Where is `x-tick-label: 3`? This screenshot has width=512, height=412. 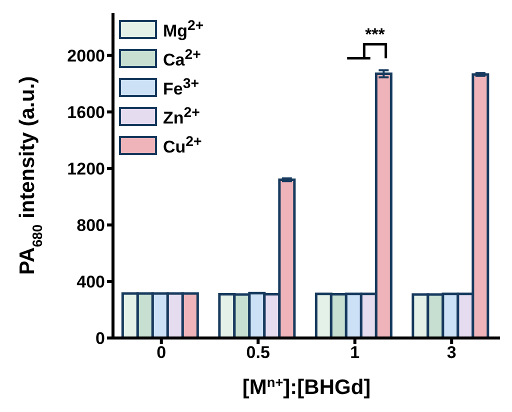 x-tick-label: 3 is located at coordinates (451, 352).